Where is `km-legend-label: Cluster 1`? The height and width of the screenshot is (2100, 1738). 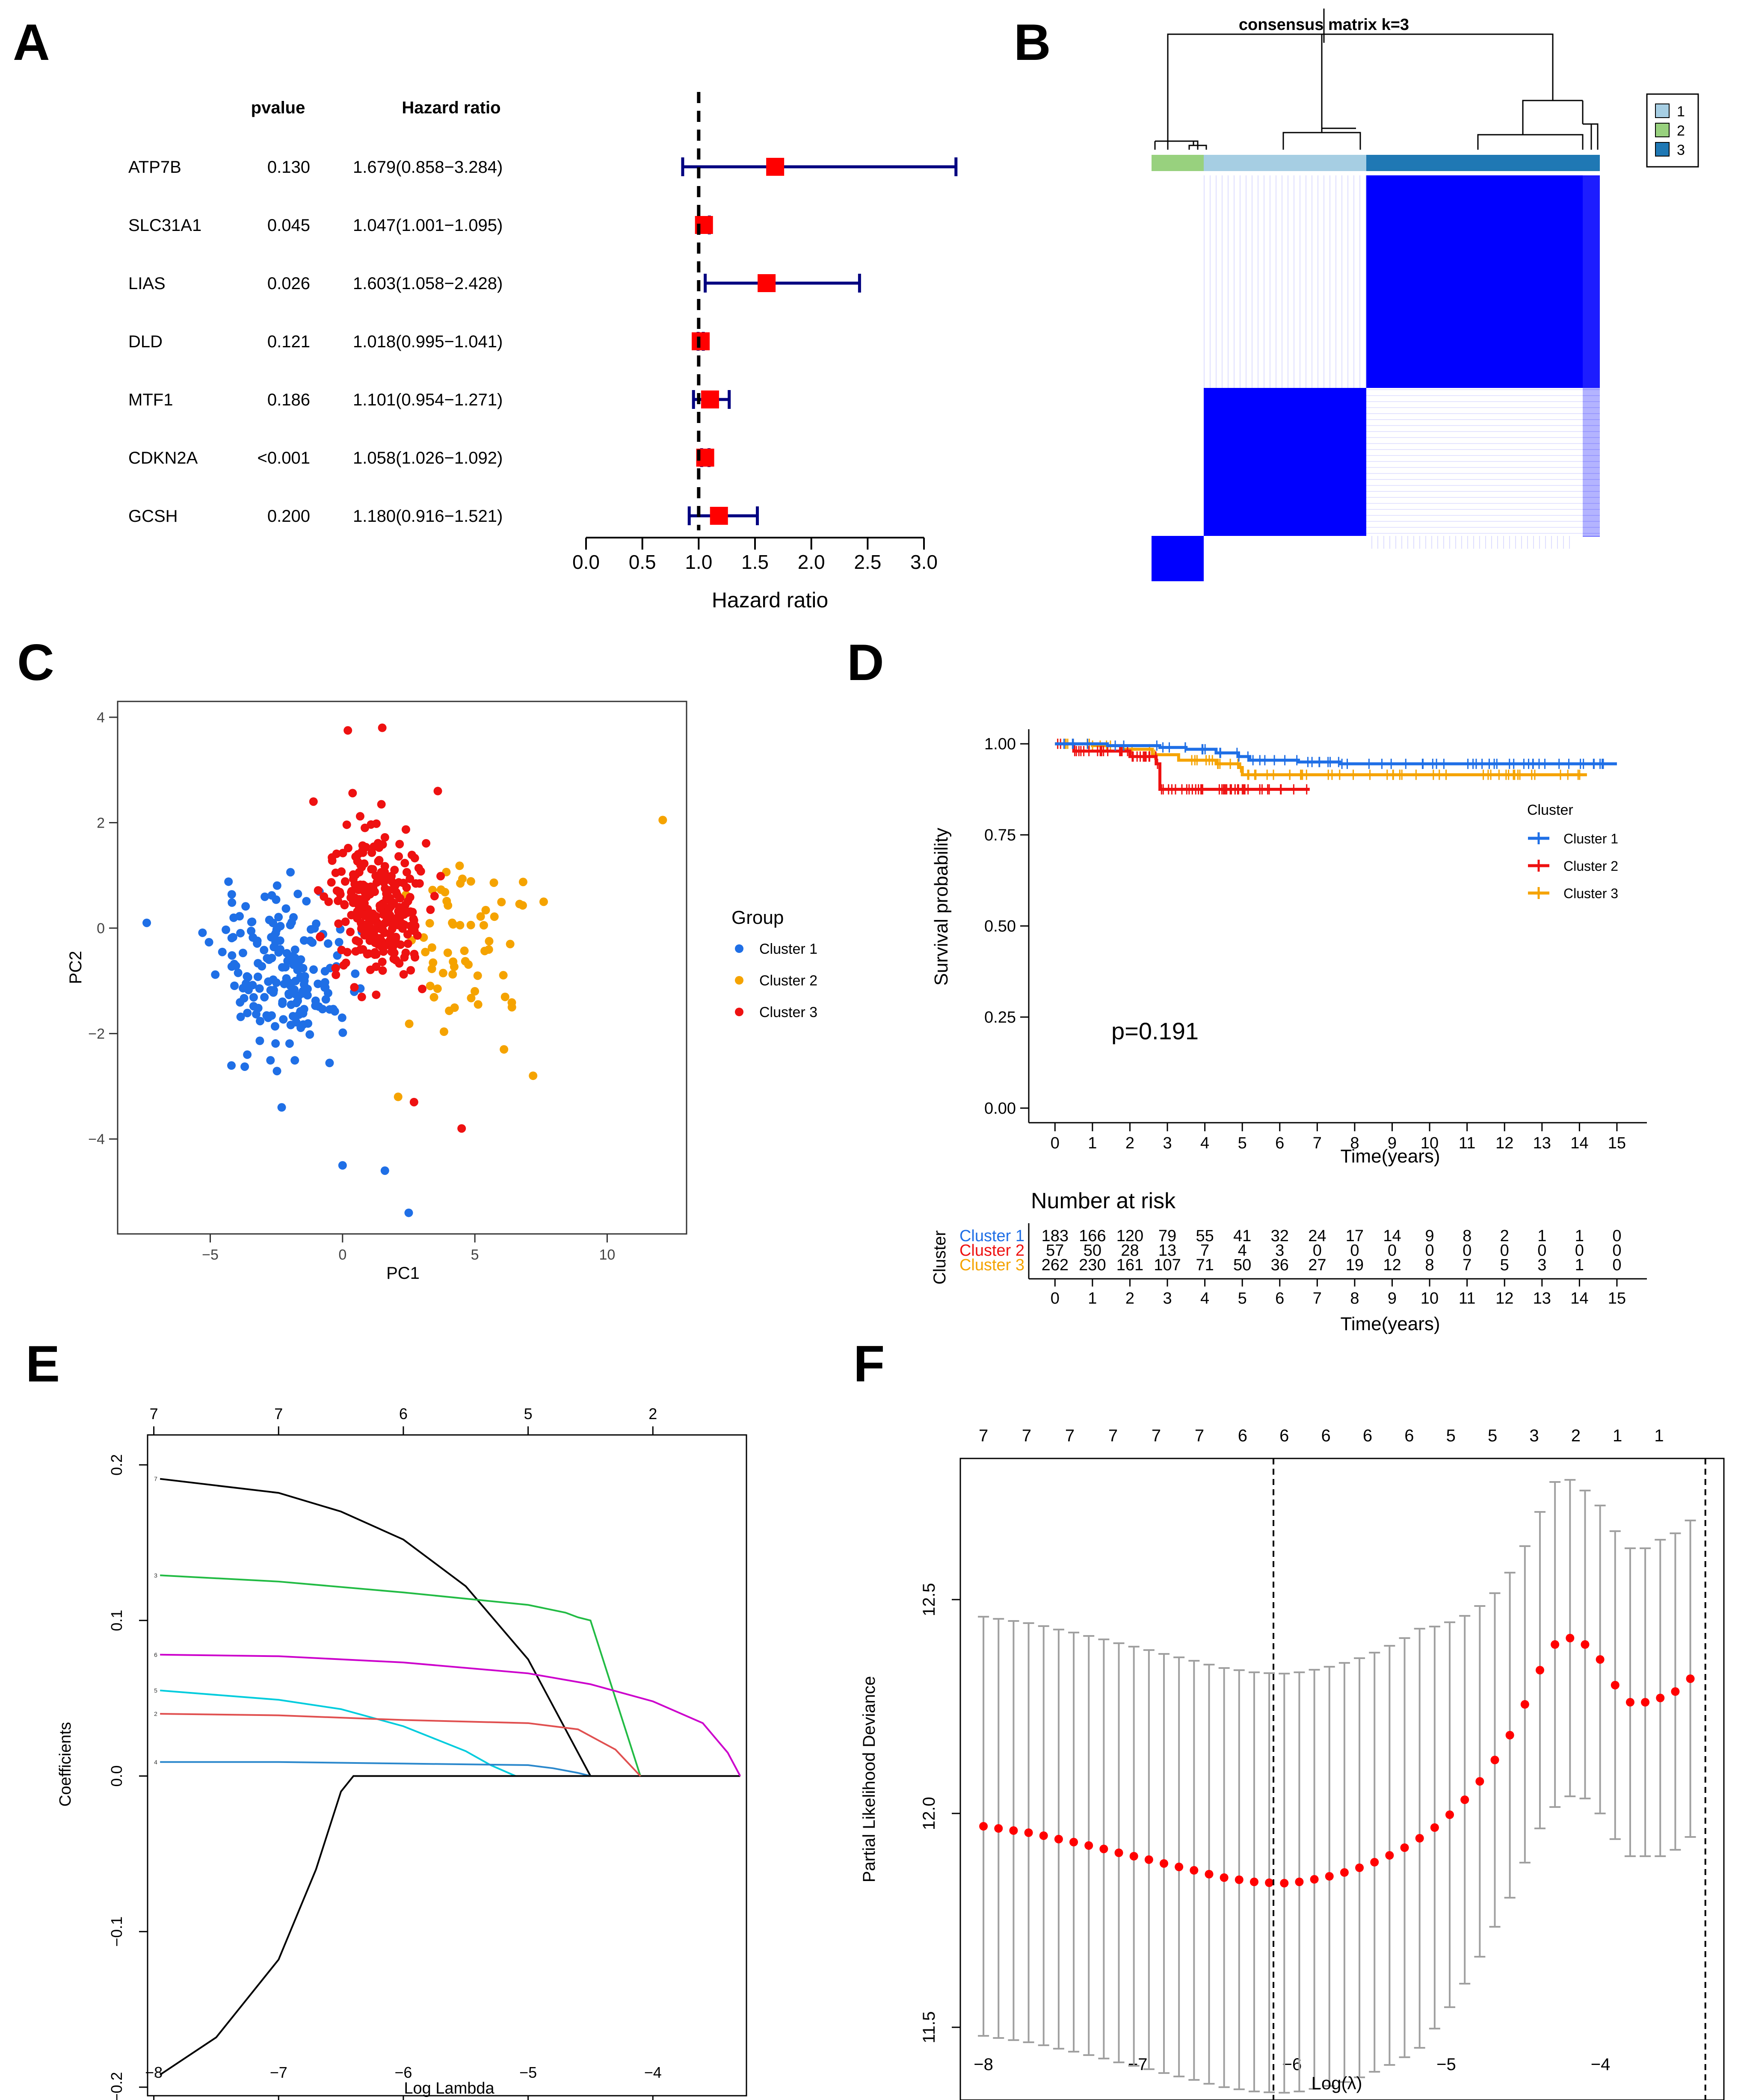 km-legend-label: Cluster 1 is located at coordinates (1590, 839).